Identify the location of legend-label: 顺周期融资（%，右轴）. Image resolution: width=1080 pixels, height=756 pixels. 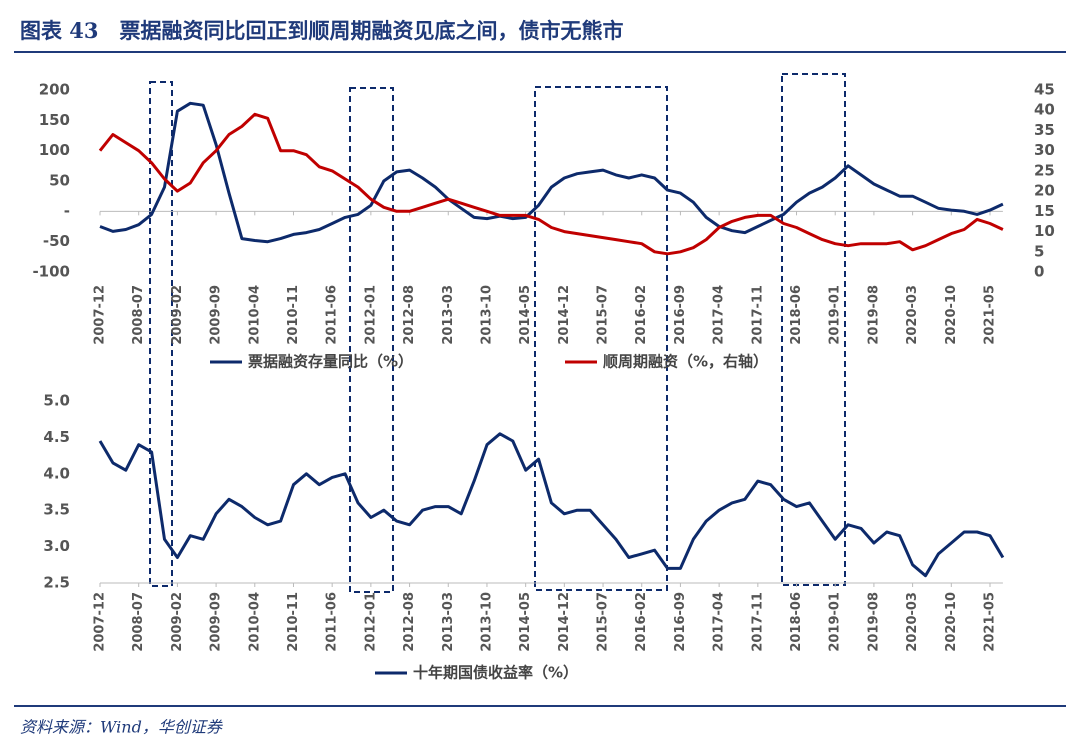
(685, 362).